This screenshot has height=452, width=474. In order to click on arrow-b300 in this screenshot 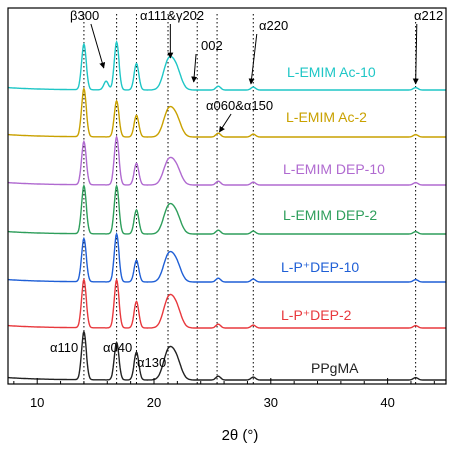, I will do `click(98, 46)`.